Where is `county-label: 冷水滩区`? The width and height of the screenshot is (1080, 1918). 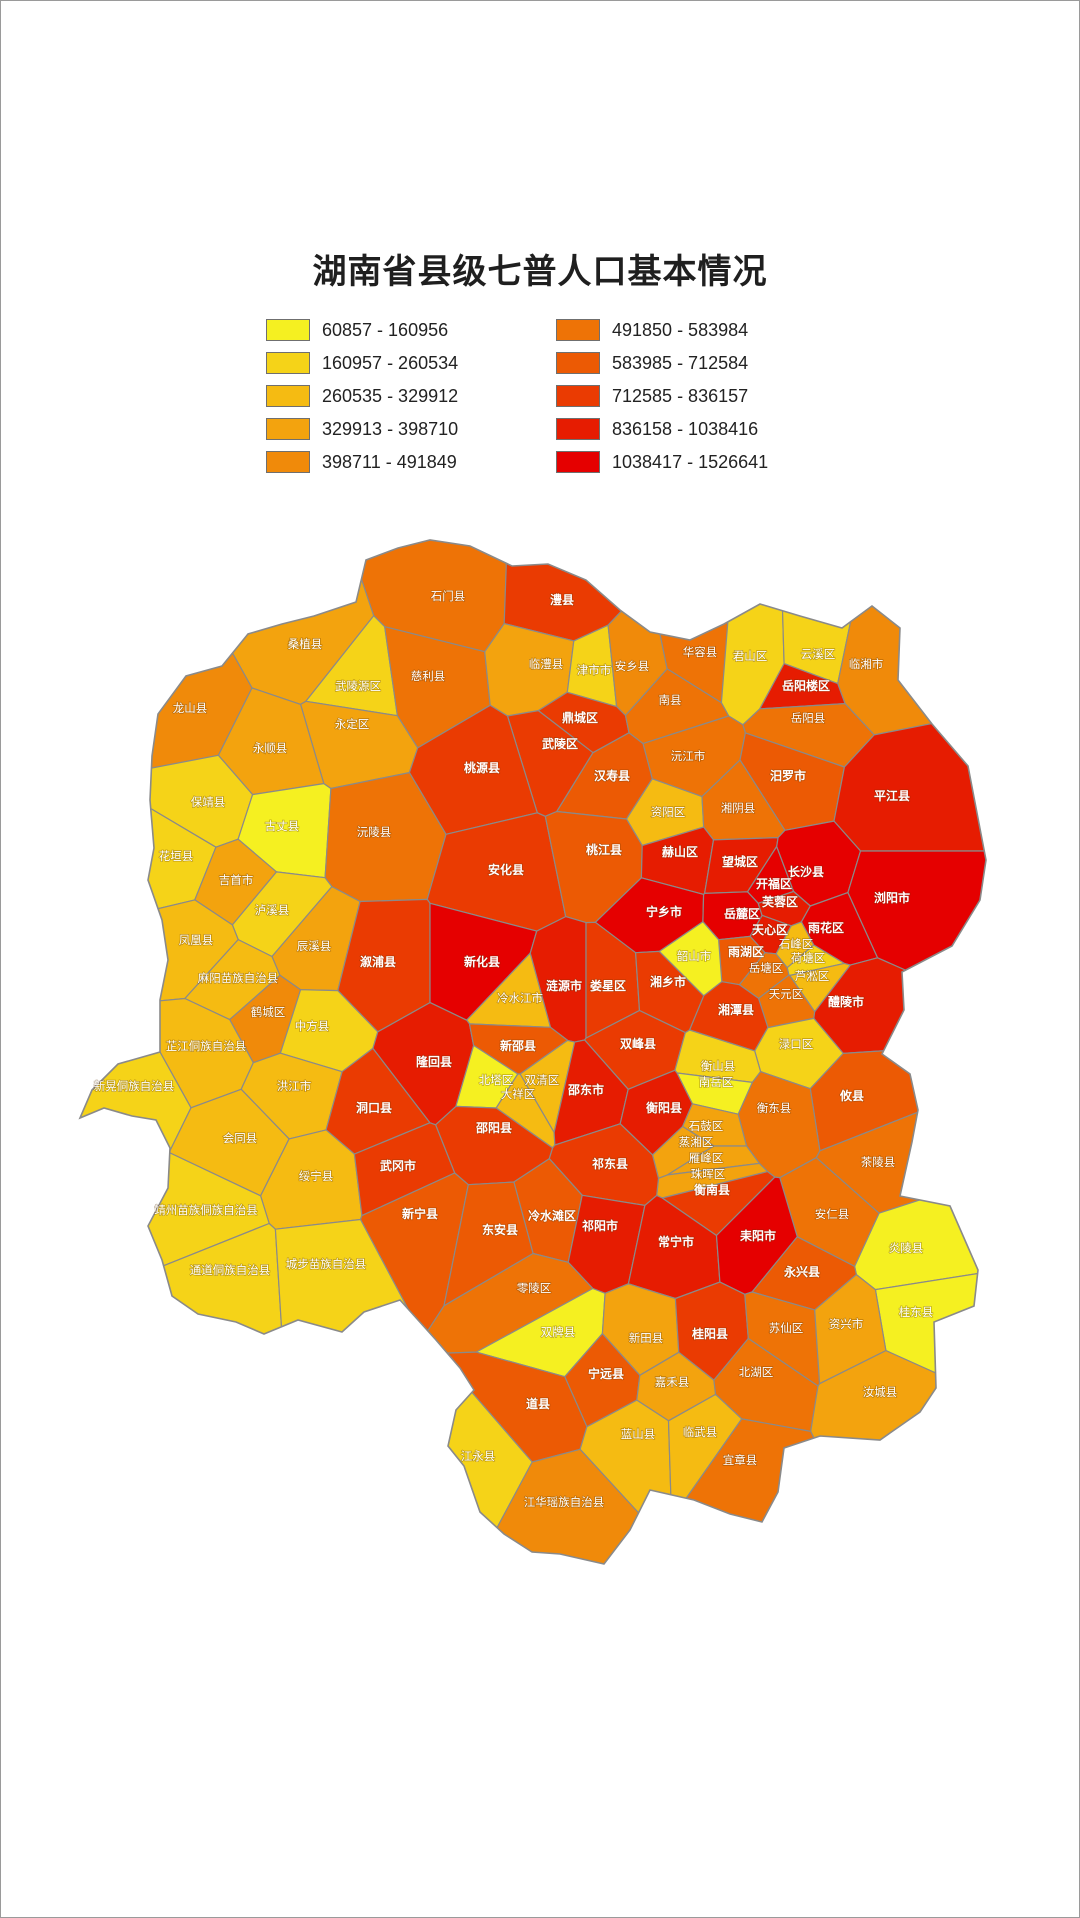
county-label: 冷水滩区 is located at coordinates (552, 1215).